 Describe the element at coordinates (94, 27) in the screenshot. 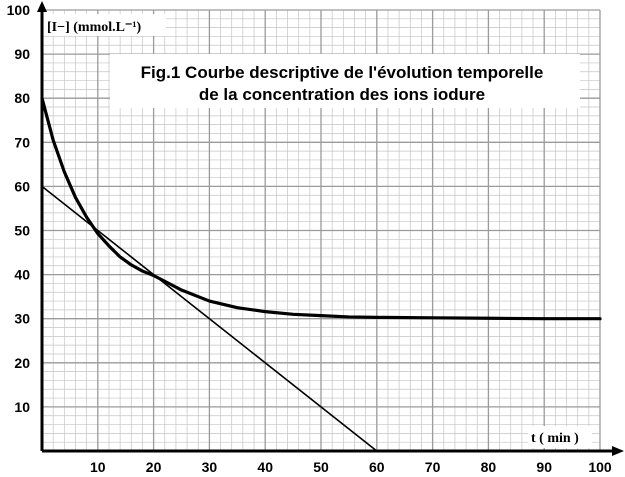

I see `y-axis-label: [I−] (mmol.L⁻¹)` at that location.